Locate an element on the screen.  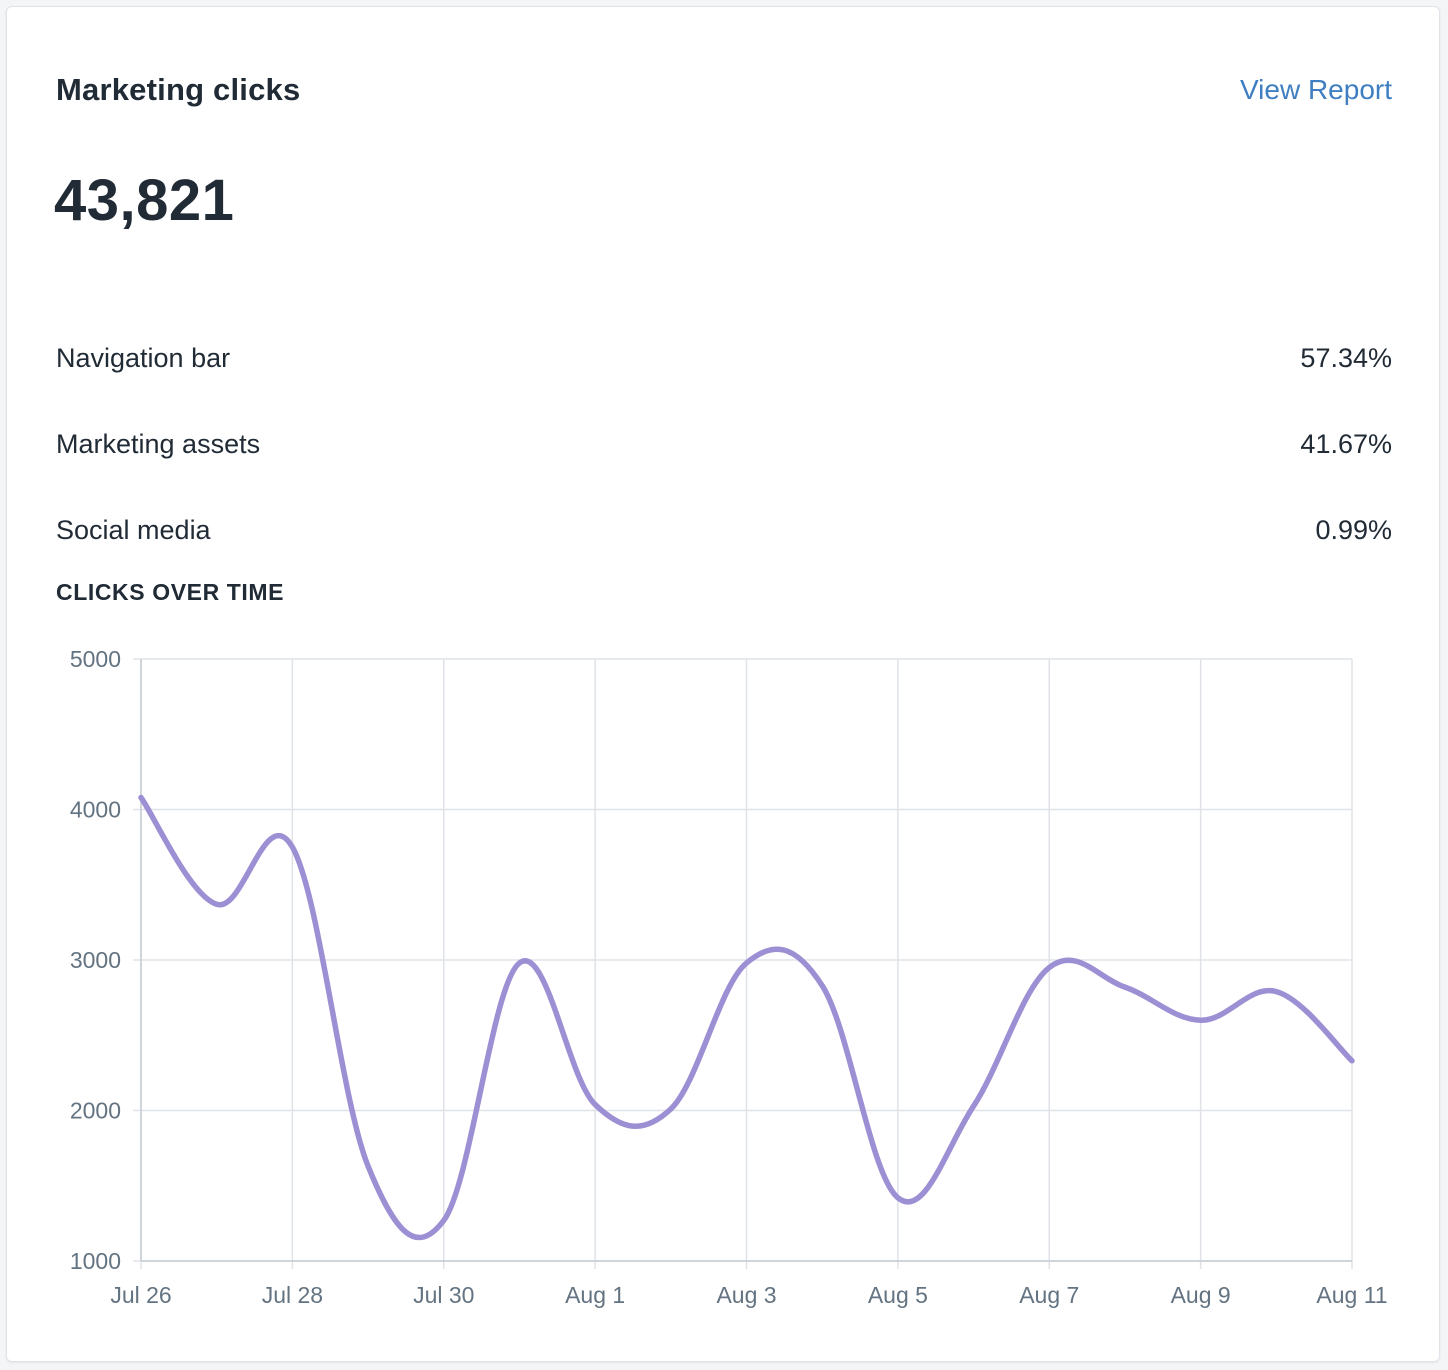
x-tick-label: Aug 9 is located at coordinates (1201, 1295).